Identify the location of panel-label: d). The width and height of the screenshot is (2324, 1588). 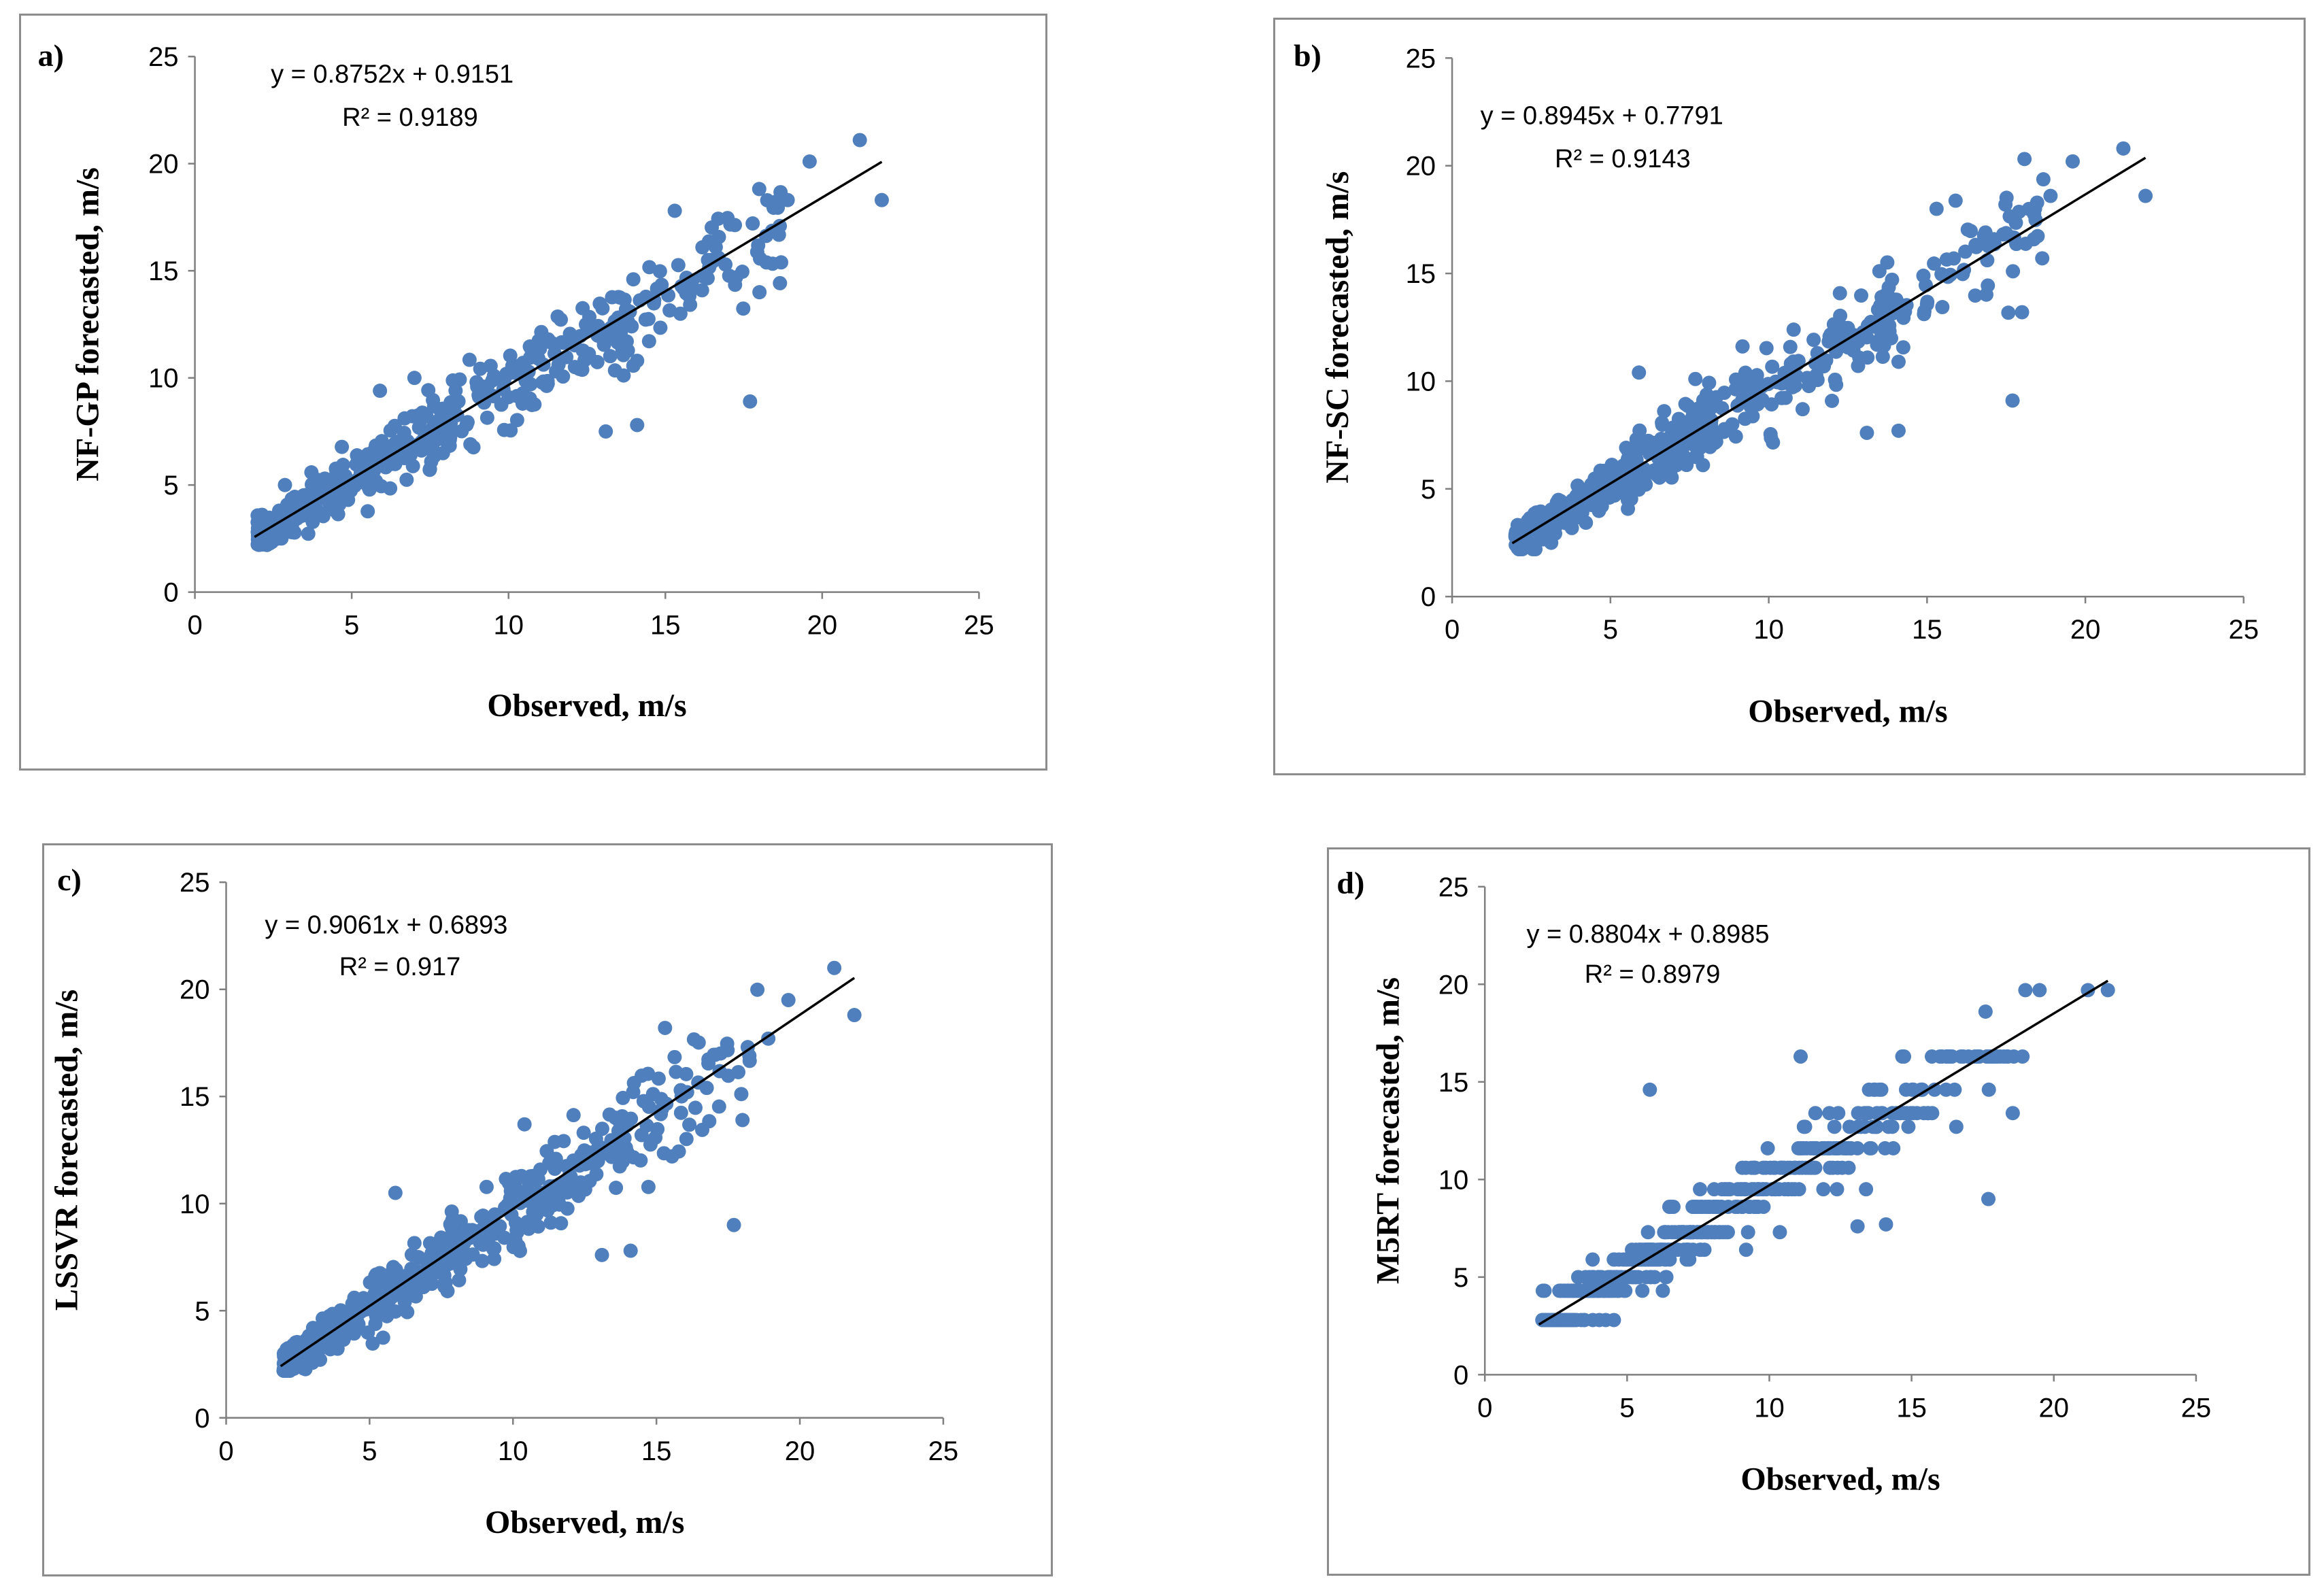
(1350, 882).